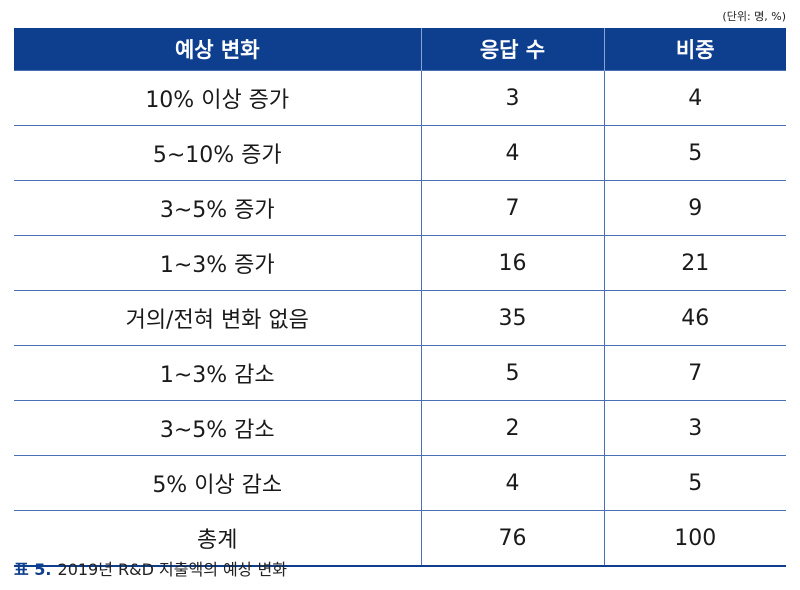 The height and width of the screenshot is (590, 800). What do you see at coordinates (694, 208) in the screenshot?
I see `row-share: 9` at bounding box center [694, 208].